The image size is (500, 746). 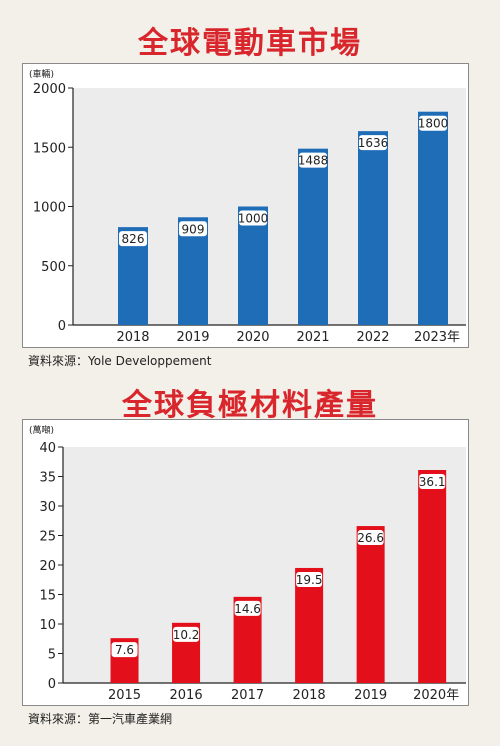 I want to click on data-label: 36.1, so click(x=432, y=482).